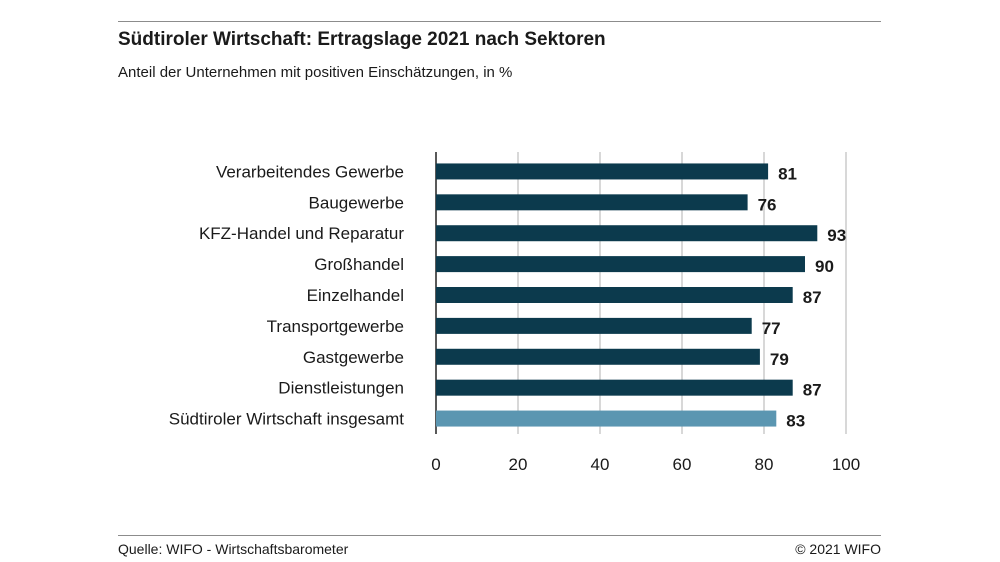 The width and height of the screenshot is (1000, 562). Describe the element at coordinates (356, 202) in the screenshot. I see `category-label: Baugewerbe` at that location.